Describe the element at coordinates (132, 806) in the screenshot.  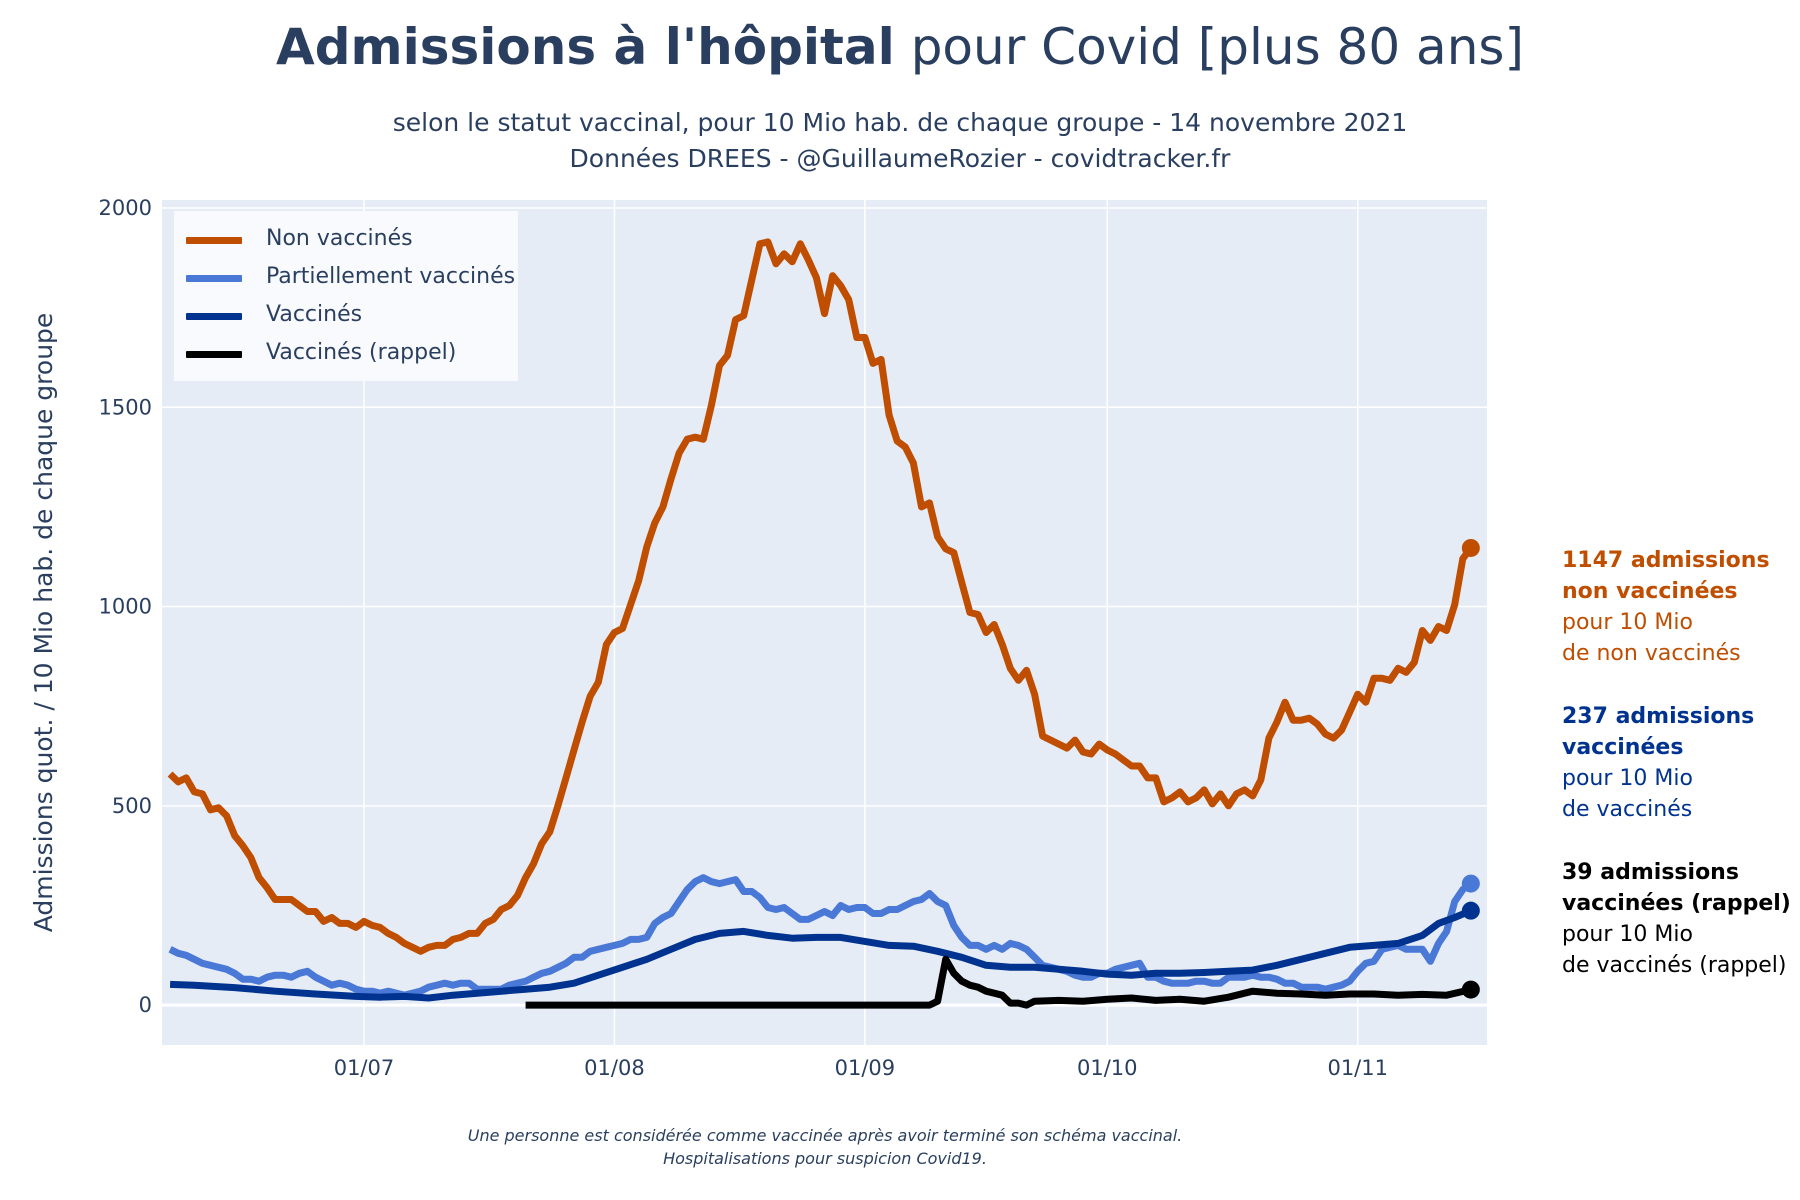
I see `y-tick-label: 500` at that location.